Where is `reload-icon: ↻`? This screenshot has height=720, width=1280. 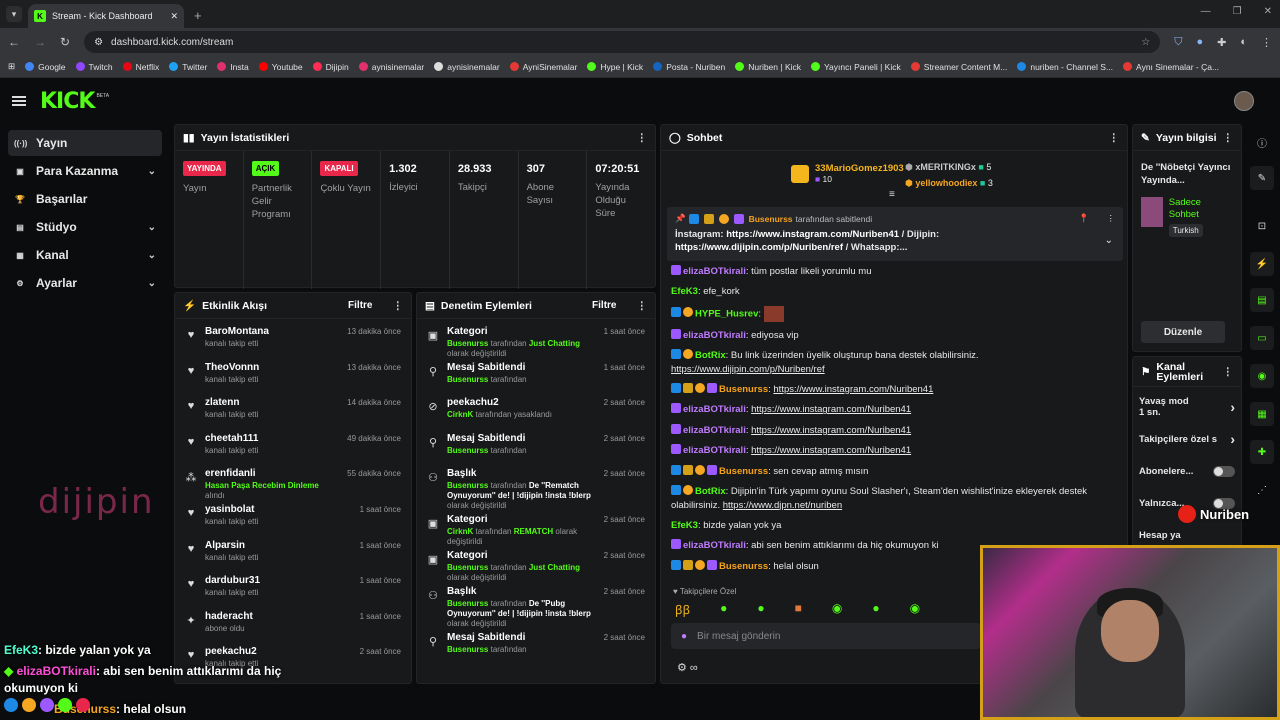 reload-icon: ↻ is located at coordinates (65, 42).